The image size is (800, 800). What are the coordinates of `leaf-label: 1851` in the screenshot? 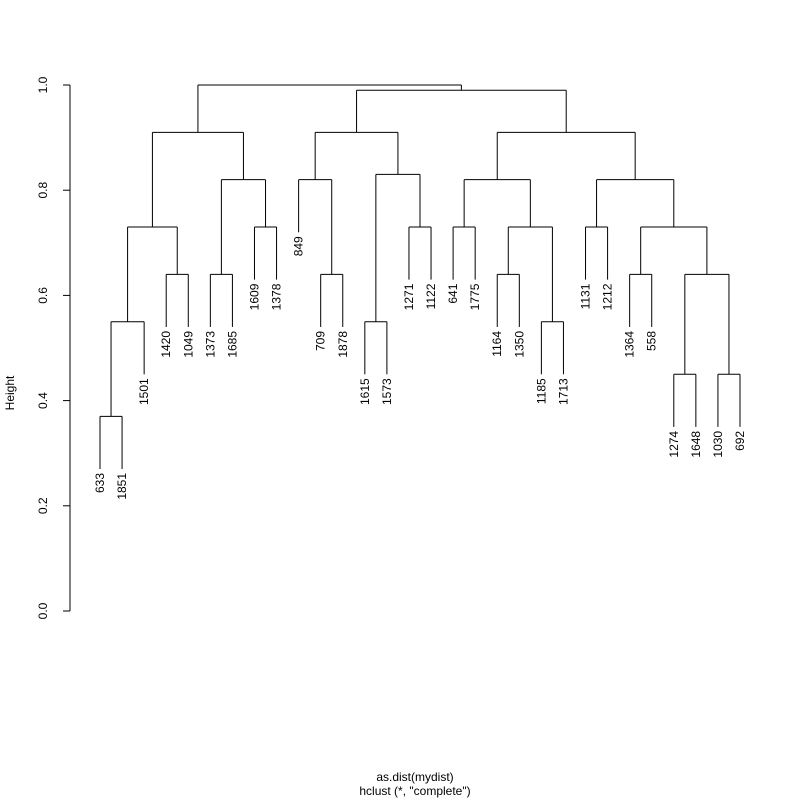 It's located at (122, 486).